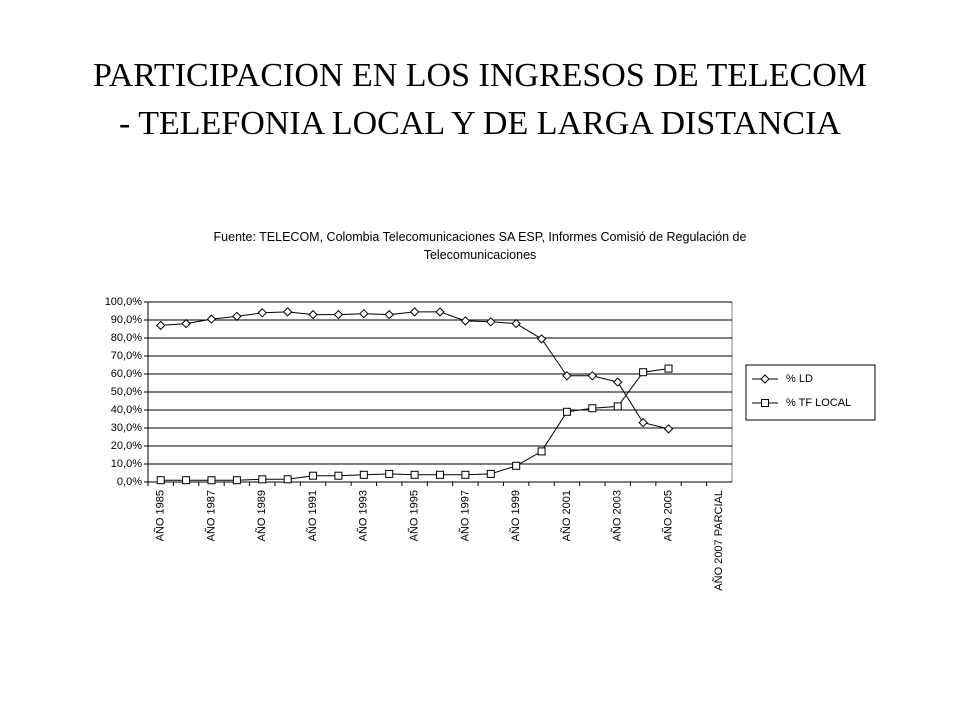 The width and height of the screenshot is (960, 720). Describe the element at coordinates (414, 515) in the screenshot. I see `x-tick-label: AÑO 1995` at that location.